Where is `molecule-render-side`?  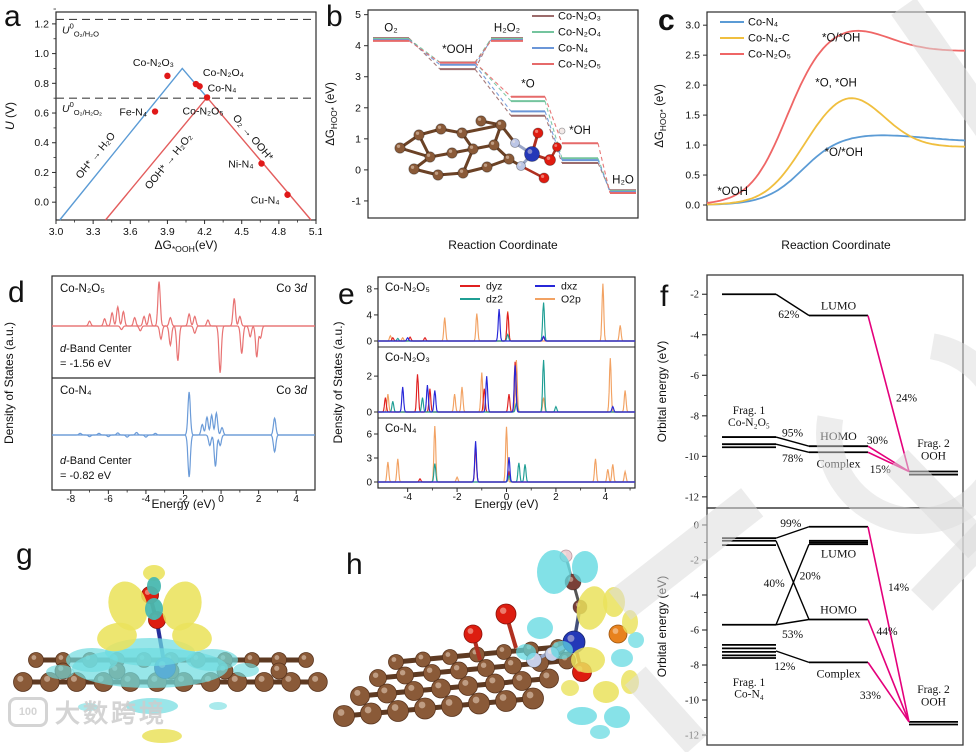 molecule-render-side is located at coordinates (165, 631).